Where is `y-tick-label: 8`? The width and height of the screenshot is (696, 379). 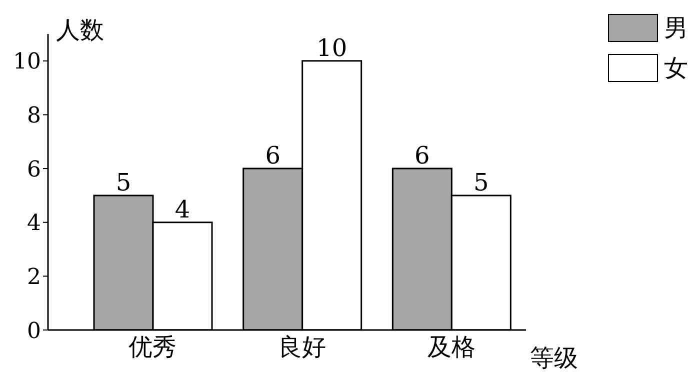 y-tick-label: 8 is located at coordinates (34, 116).